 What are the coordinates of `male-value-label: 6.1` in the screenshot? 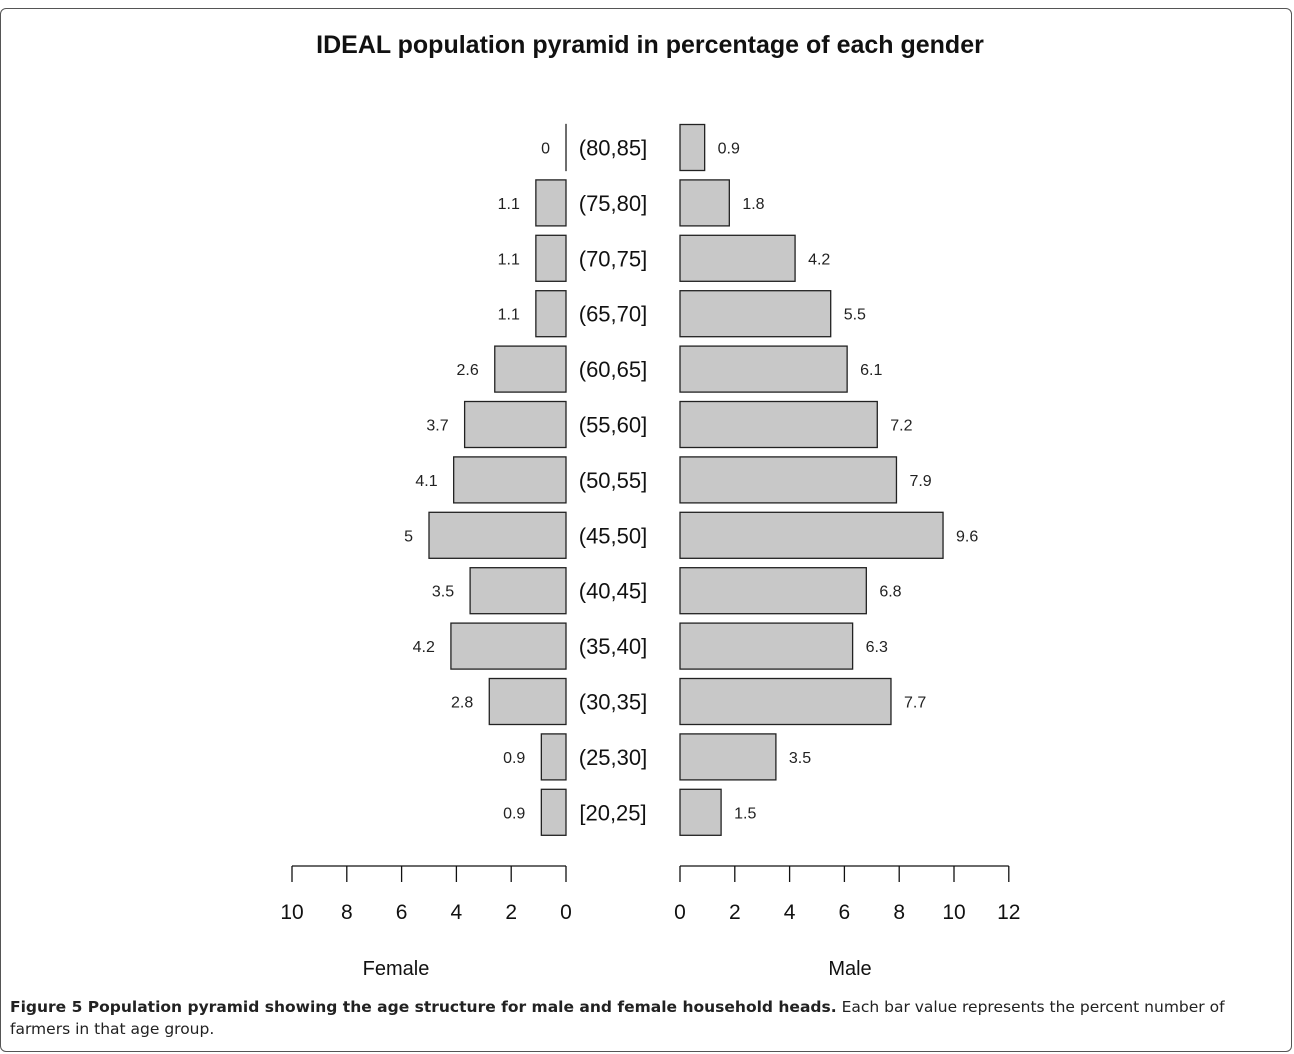 It's located at (871, 370).